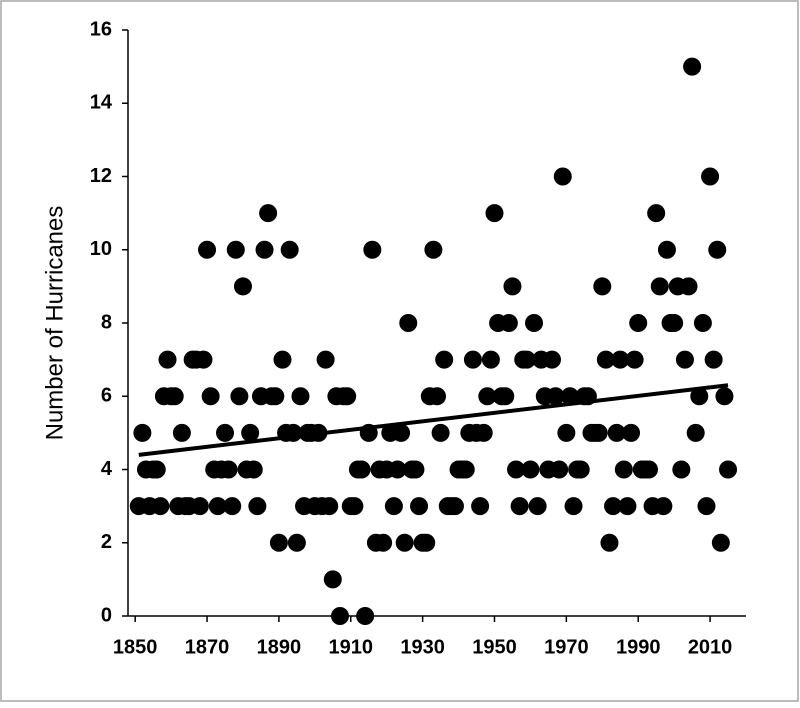 Image resolution: width=800 pixels, height=708 pixels. Describe the element at coordinates (101, 249) in the screenshot. I see `y-tick-label: 10` at that location.